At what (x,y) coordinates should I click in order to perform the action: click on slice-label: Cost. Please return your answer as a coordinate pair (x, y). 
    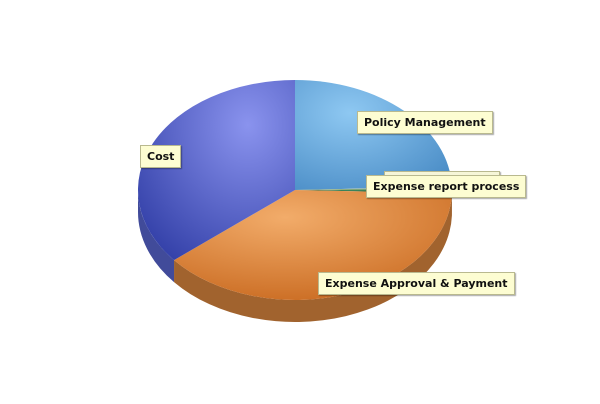
    Looking at the image, I should click on (160, 156).